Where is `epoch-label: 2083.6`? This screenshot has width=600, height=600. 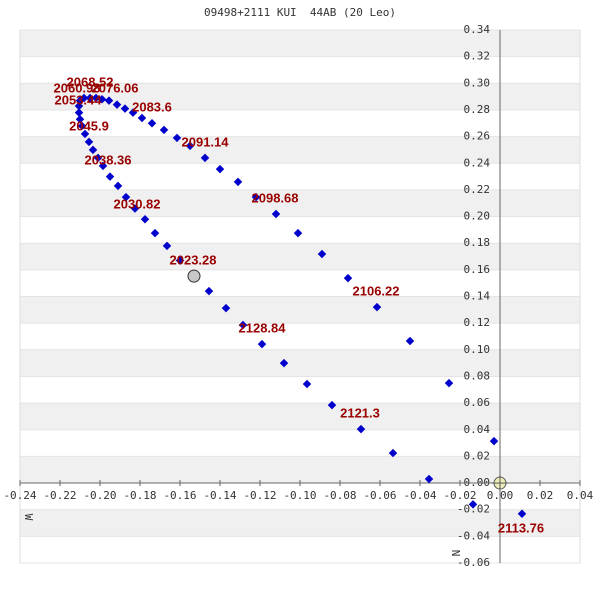
epoch-label: 2083.6 is located at coordinates (152, 107).